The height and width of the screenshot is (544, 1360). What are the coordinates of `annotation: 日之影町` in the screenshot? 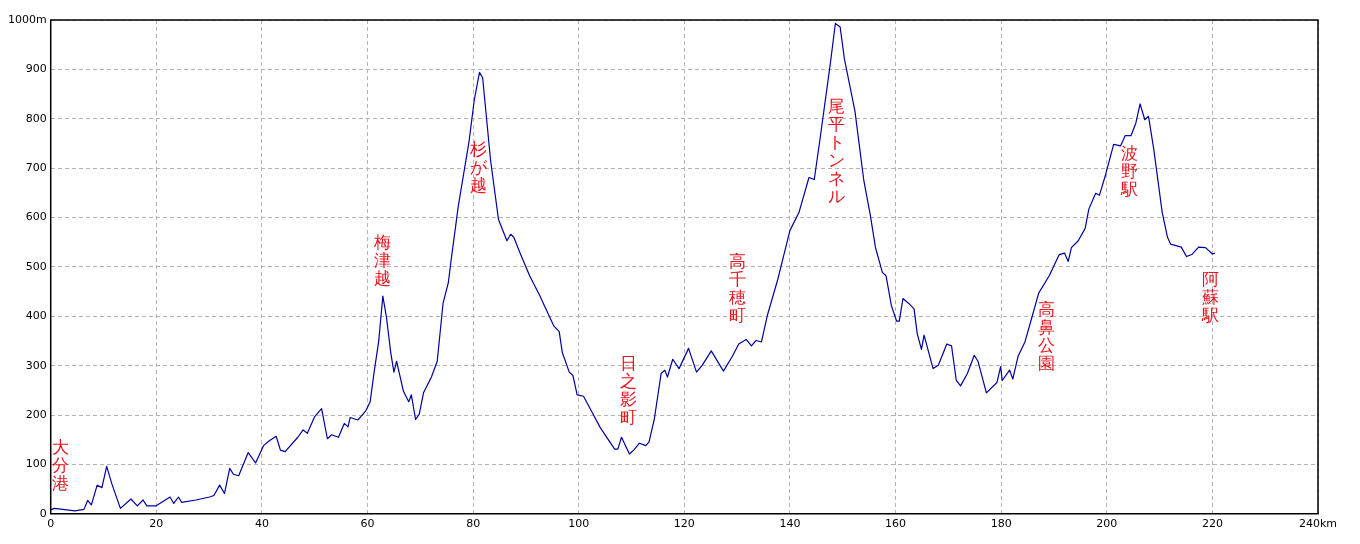 It's located at (629, 391).